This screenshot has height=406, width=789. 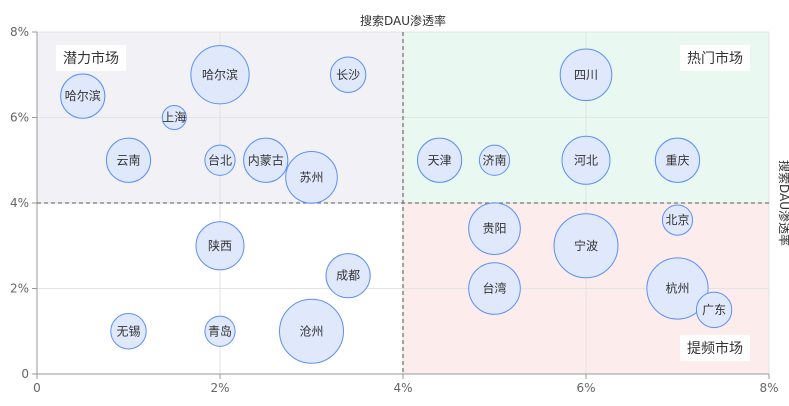 What do you see at coordinates (19, 203) in the screenshot?
I see `y-tick-label: 4%` at bounding box center [19, 203].